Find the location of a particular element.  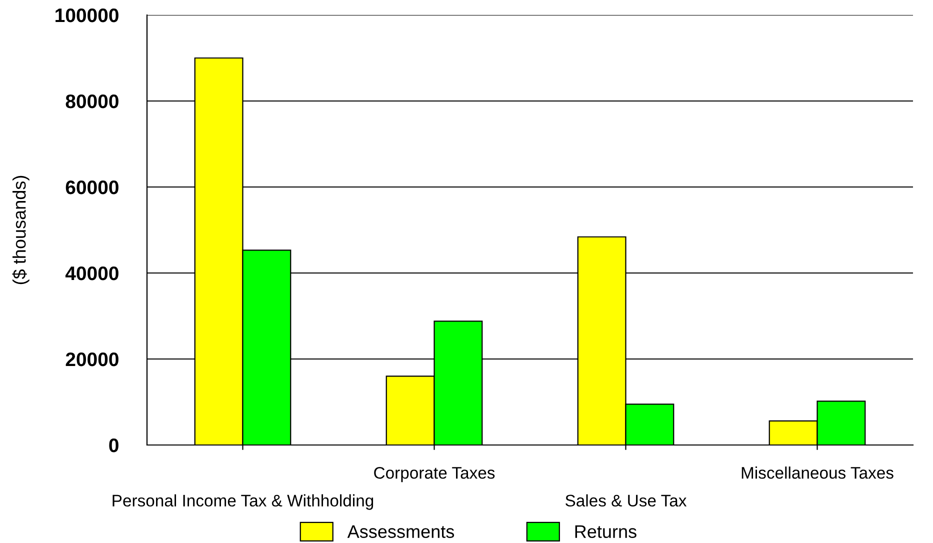

y-tick-label: 100000 is located at coordinates (87, 15).